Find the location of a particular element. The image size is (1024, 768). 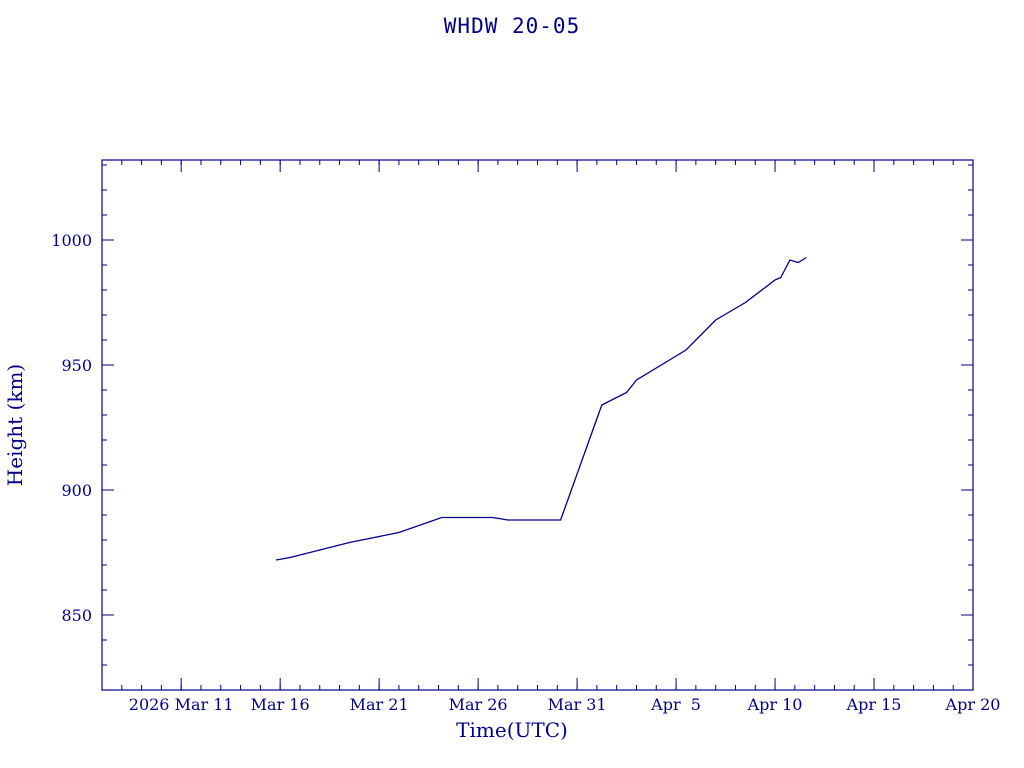

y-tick-label: 950 is located at coordinates (76, 365).